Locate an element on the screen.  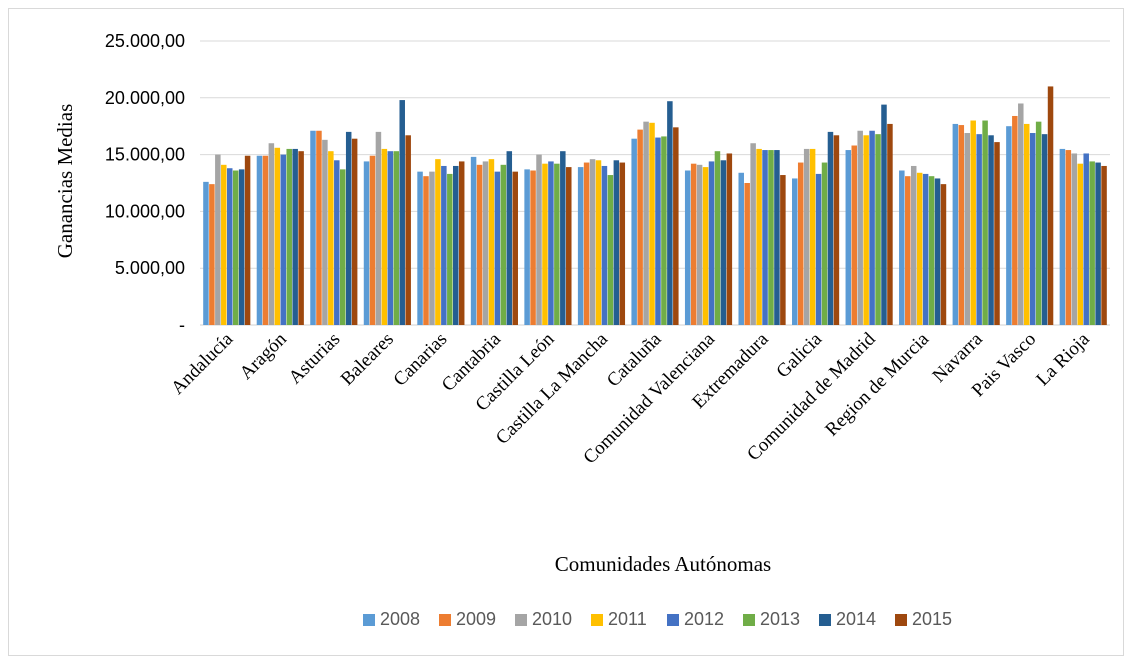
legend-label: 2011 is located at coordinates (627, 619).